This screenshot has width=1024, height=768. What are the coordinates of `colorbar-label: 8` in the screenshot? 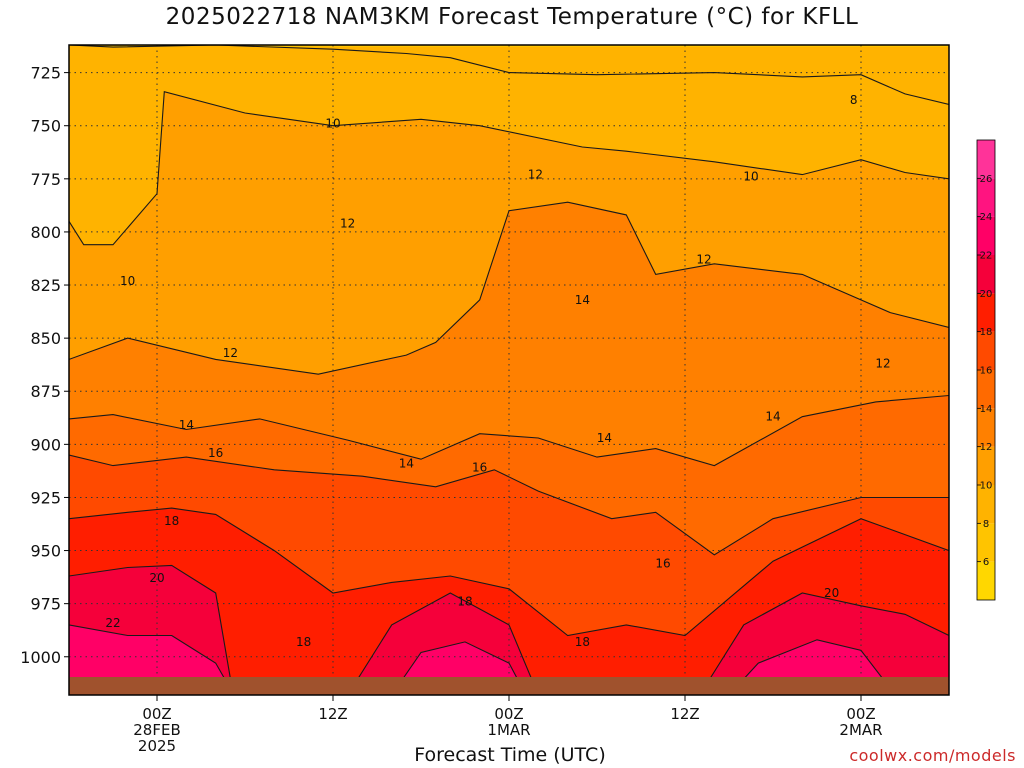 It's located at (986, 524).